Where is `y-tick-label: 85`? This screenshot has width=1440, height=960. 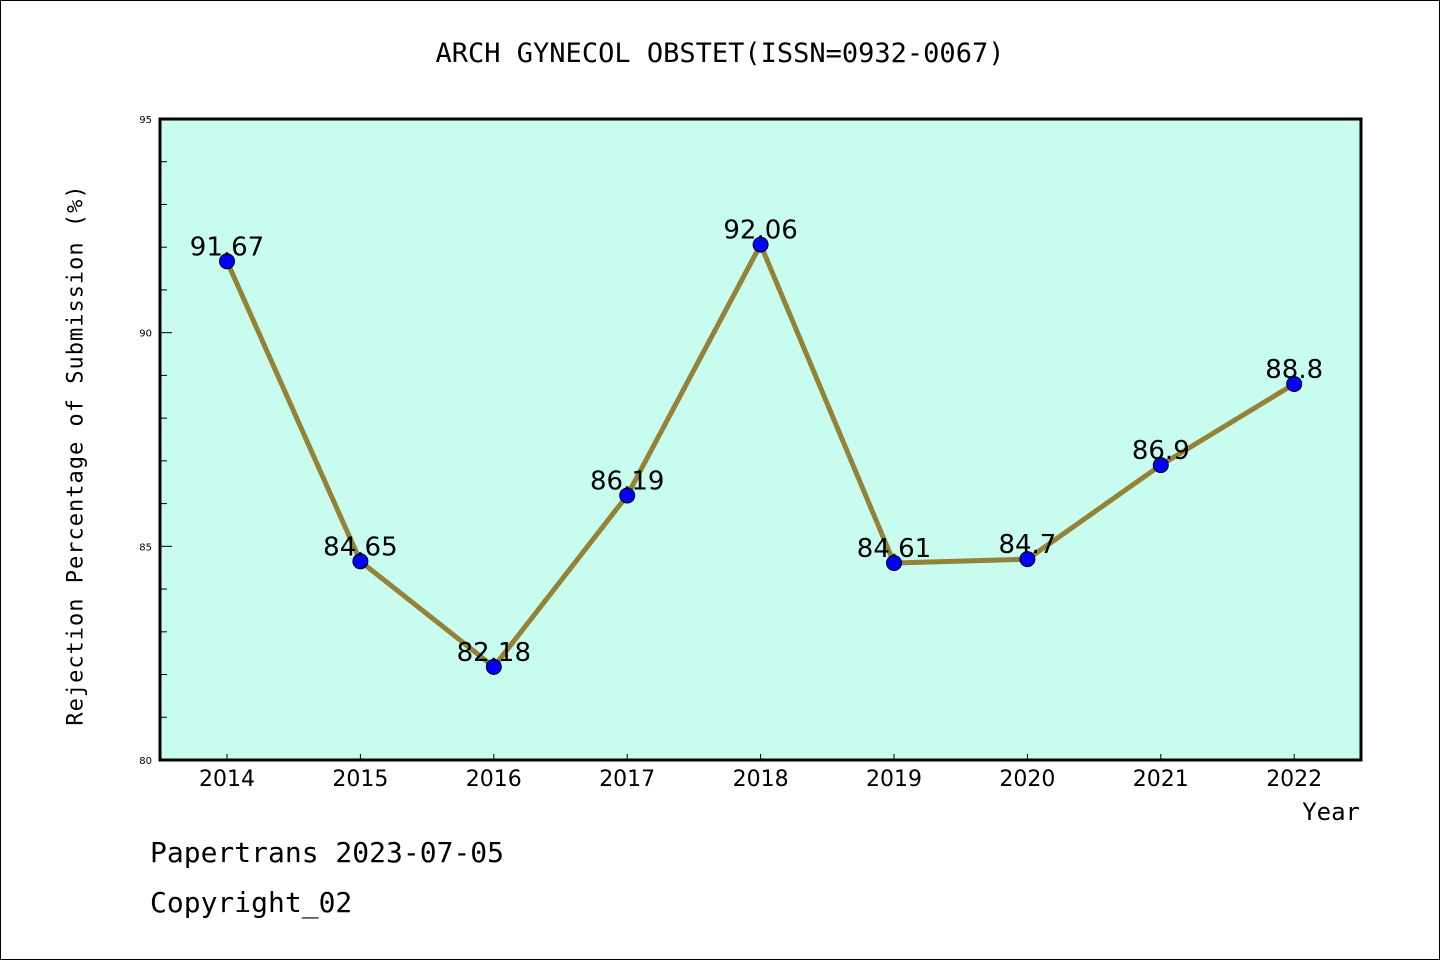
y-tick-label: 85 is located at coordinates (145, 547).